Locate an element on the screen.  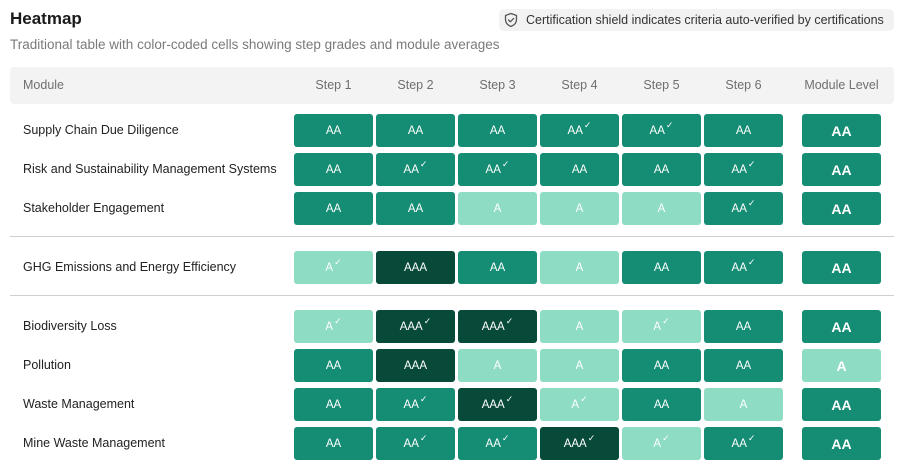
column-header-step-2: Step 2 is located at coordinates (415, 85).